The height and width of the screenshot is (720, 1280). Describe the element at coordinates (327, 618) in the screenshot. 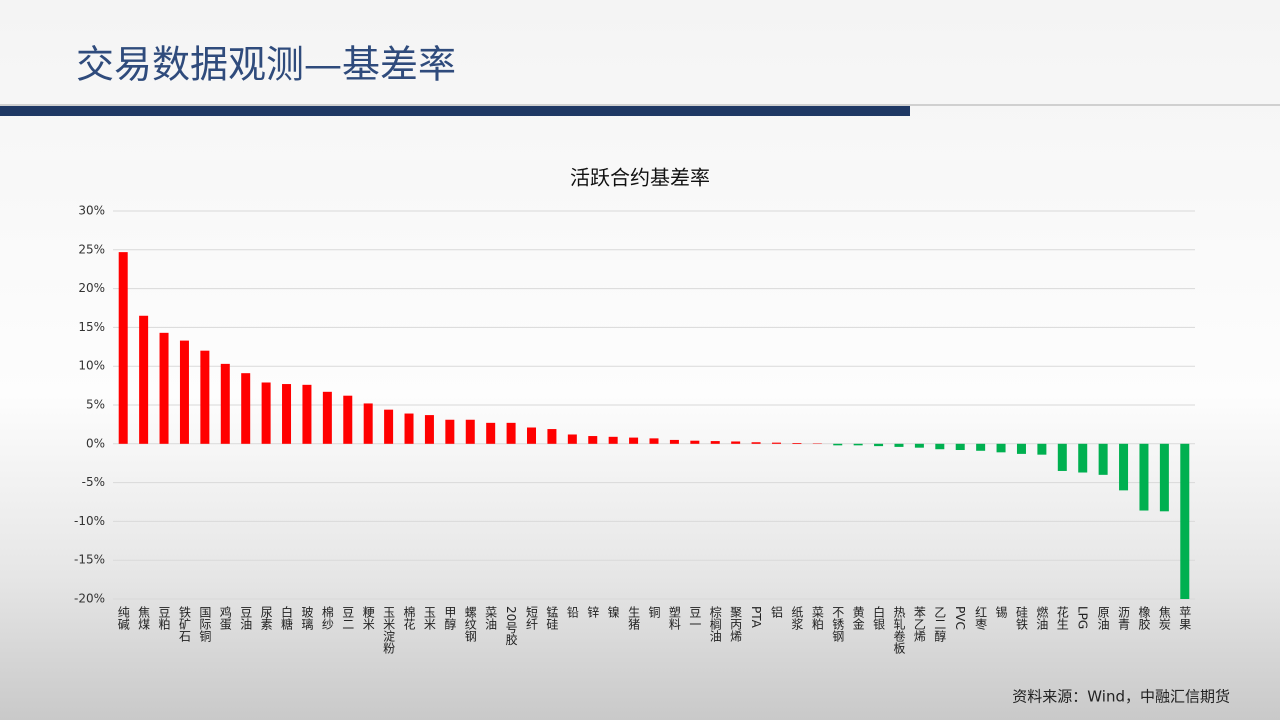

I see `x-tick-label: 棉纱` at that location.